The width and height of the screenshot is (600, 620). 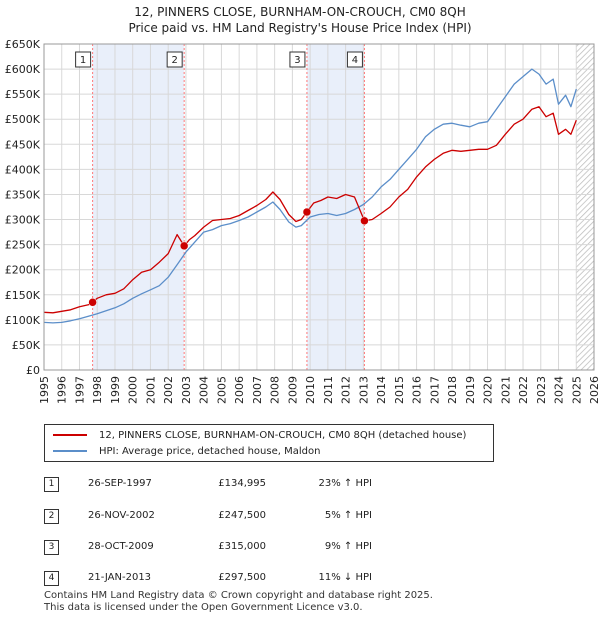 I want to click on x-tick-label: 2026, so click(x=594, y=390).